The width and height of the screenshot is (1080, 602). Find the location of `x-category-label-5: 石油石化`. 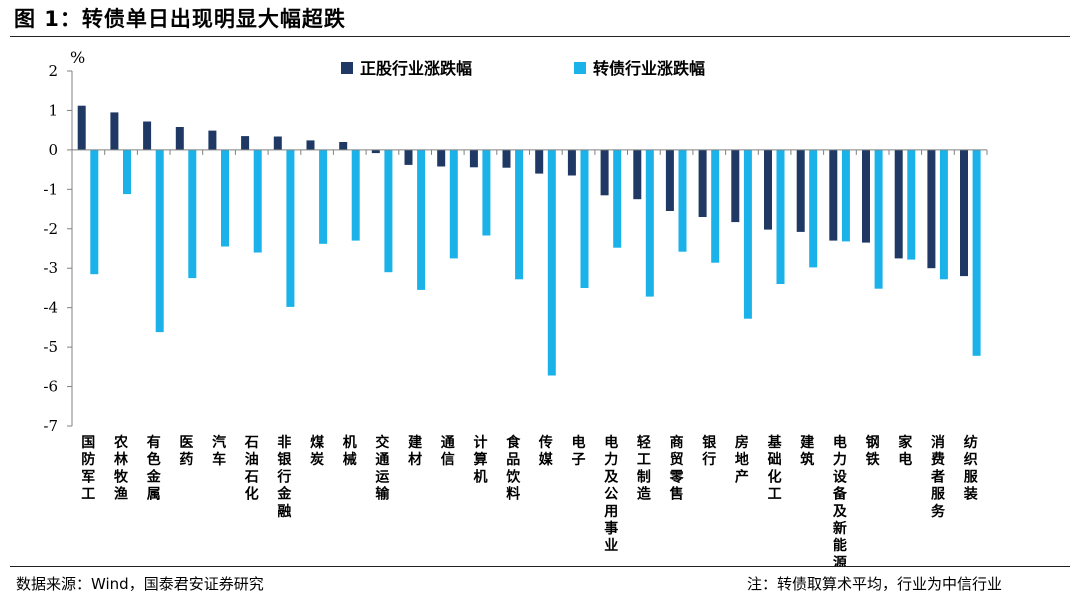

x-category-label-5: 石油石化 is located at coordinates (251, 469).